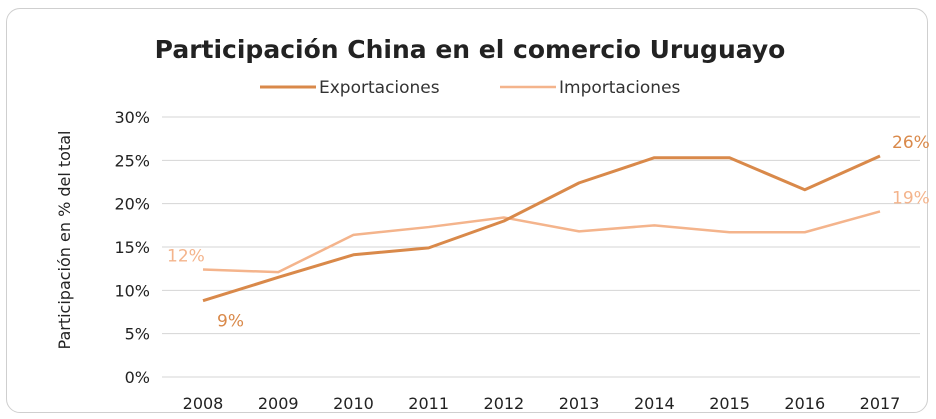 This screenshot has height=419, width=936. What do you see at coordinates (230, 322) in the screenshot?
I see `data-label-exportaciones-2008: 9%` at bounding box center [230, 322].